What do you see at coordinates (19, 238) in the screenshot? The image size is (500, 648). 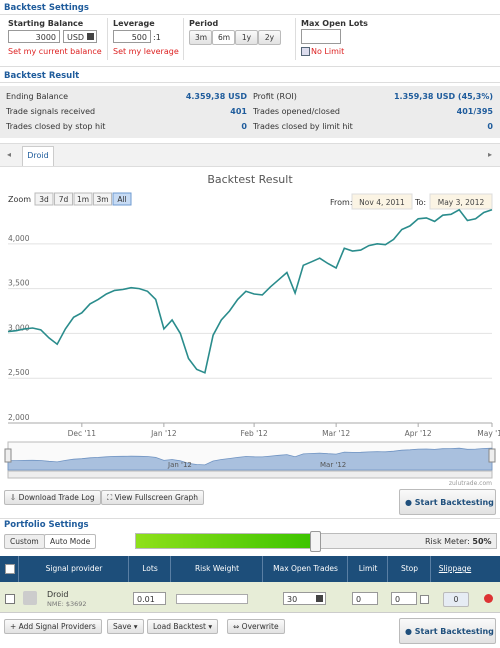 I see `y-tick-label: 4,000` at bounding box center [19, 238].